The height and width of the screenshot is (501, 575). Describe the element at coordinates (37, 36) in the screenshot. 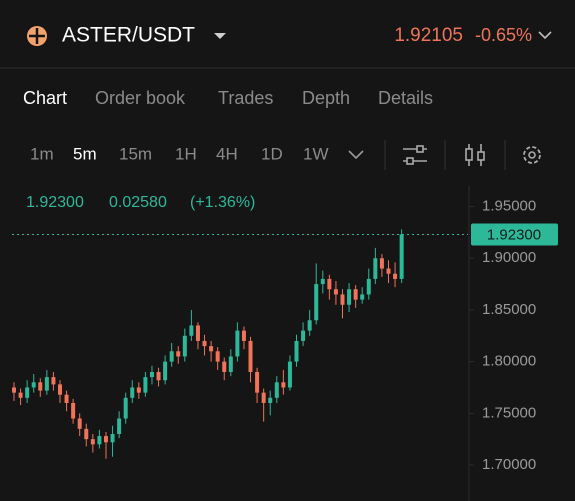

I see `token-icon-mark` at that location.